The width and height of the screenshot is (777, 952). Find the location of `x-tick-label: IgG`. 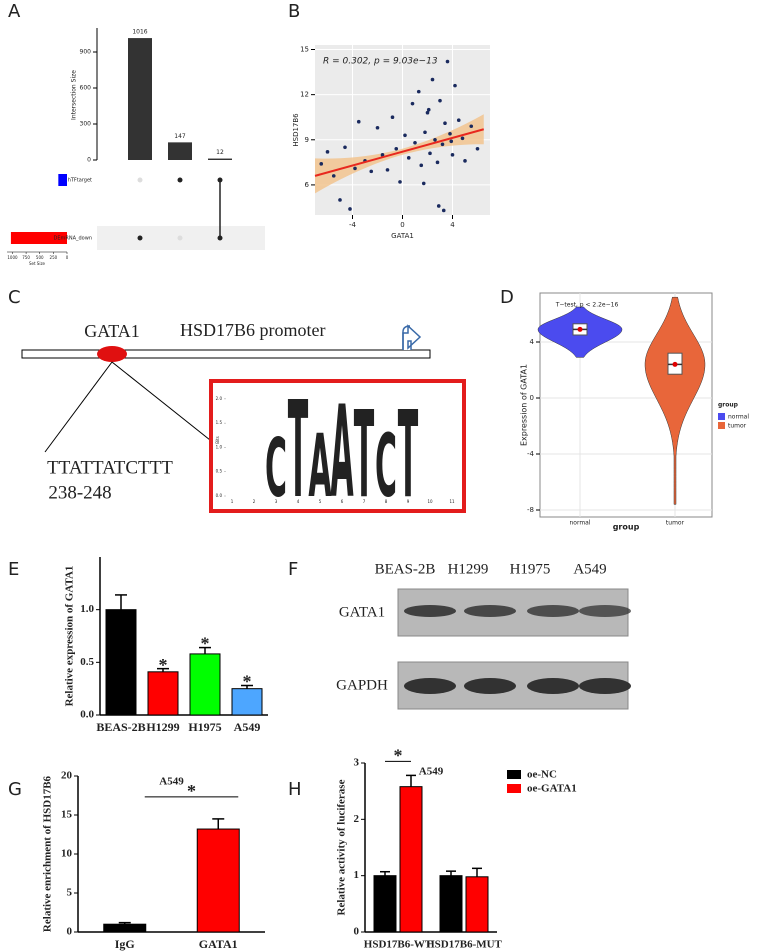

x-tick-label: IgG is located at coordinates (125, 944).